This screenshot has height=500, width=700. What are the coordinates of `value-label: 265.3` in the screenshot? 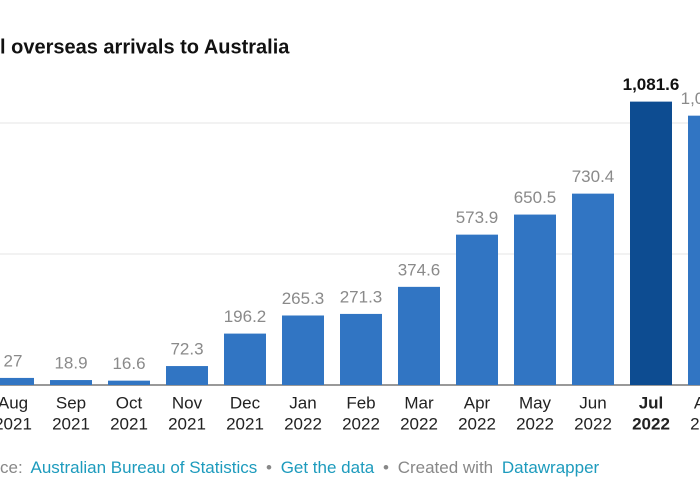 It's located at (303, 298).